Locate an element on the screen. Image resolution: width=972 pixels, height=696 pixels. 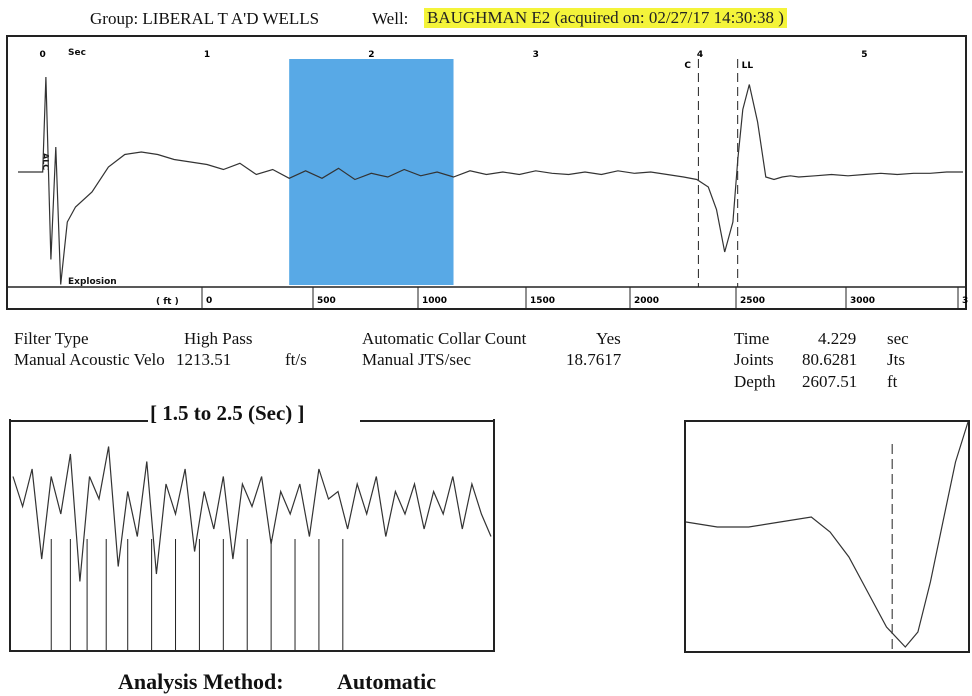
seconds-tick-label: 0 is located at coordinates (43, 55).